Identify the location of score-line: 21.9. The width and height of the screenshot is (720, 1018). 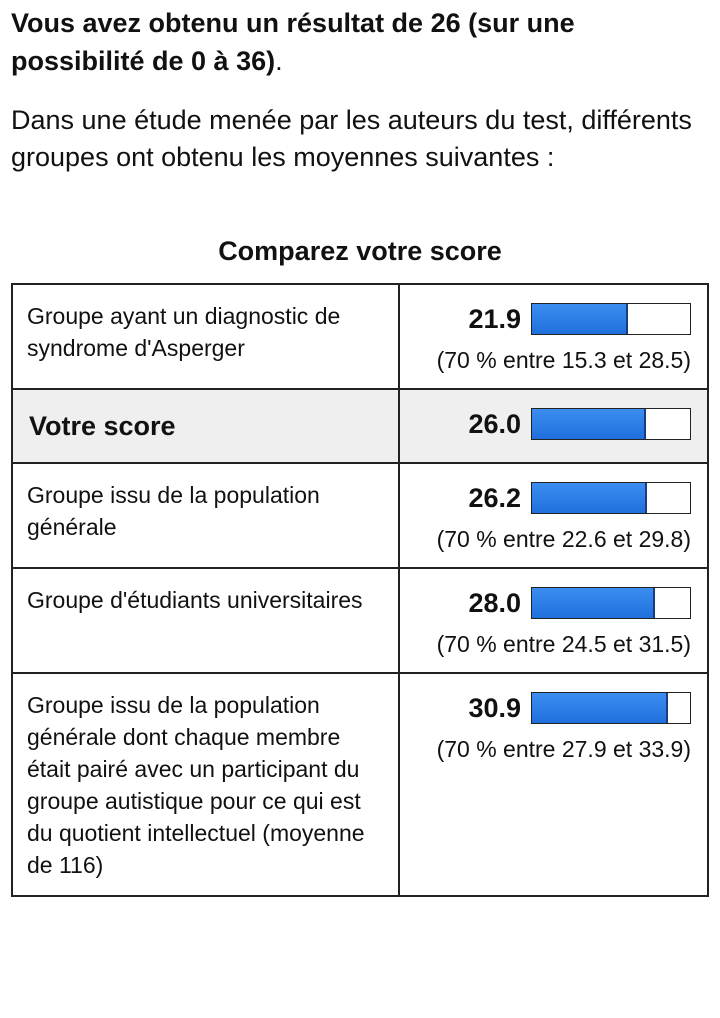
(552, 319).